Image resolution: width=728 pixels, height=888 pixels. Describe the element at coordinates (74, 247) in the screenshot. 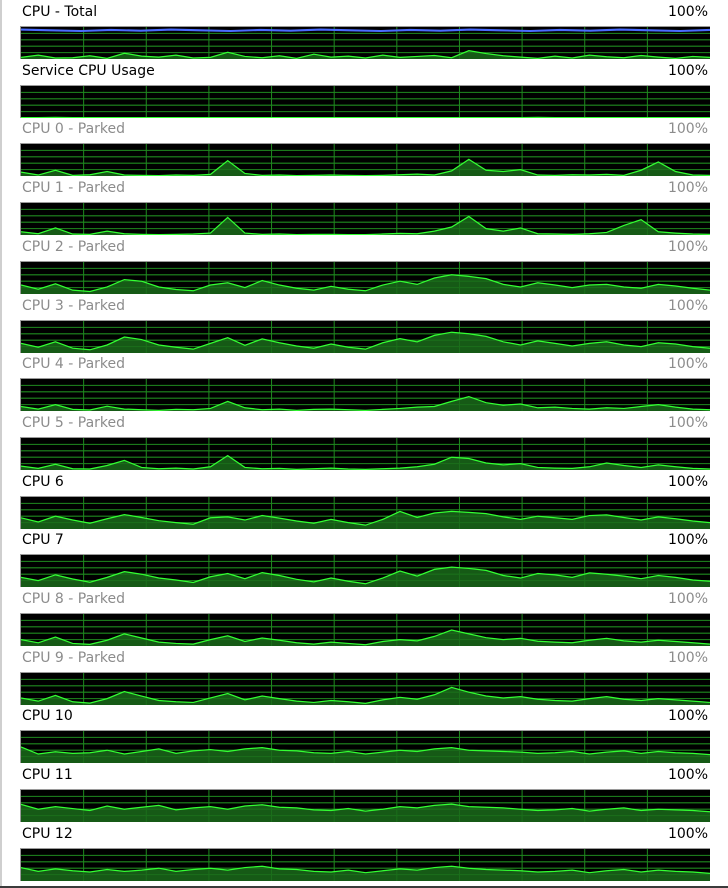

I see `cpu-chart-title: CPU 2 - Parked` at that location.